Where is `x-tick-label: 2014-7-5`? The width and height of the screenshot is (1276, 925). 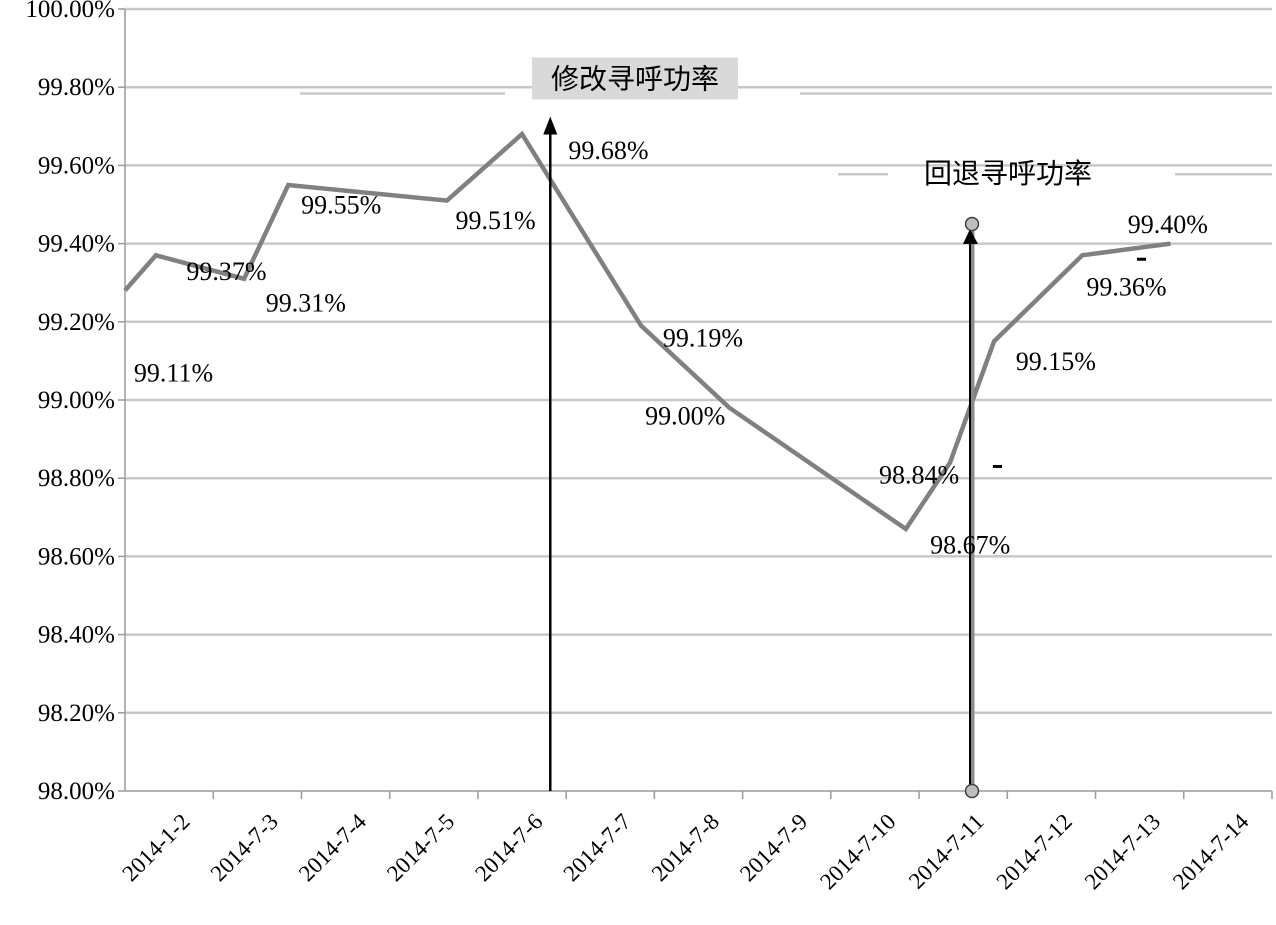 x-tick-label: 2014-7-5 is located at coordinates (420, 847).